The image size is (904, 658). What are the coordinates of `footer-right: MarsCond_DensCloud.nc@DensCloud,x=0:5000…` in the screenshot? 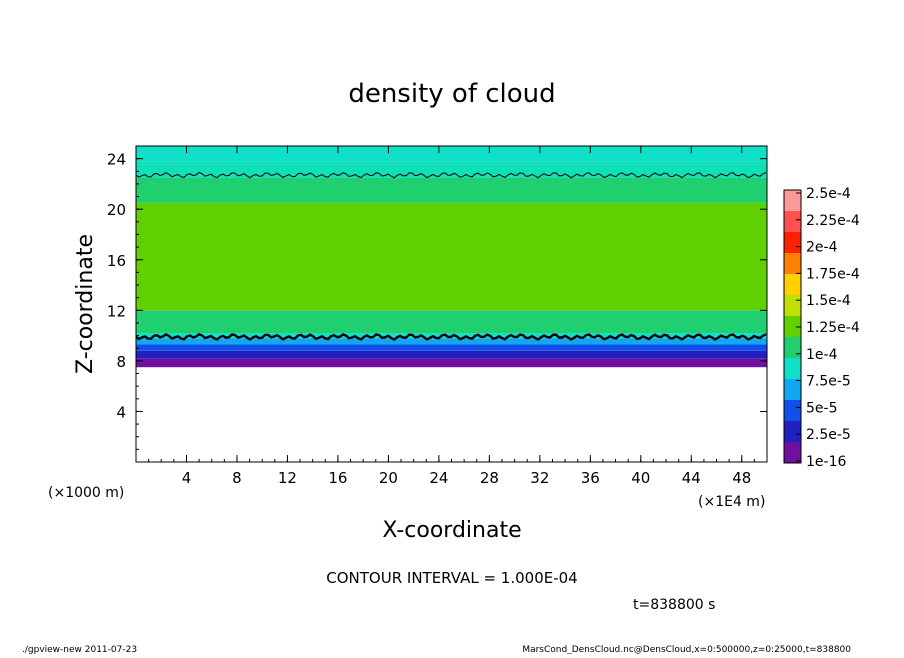 It's located at (686, 649).